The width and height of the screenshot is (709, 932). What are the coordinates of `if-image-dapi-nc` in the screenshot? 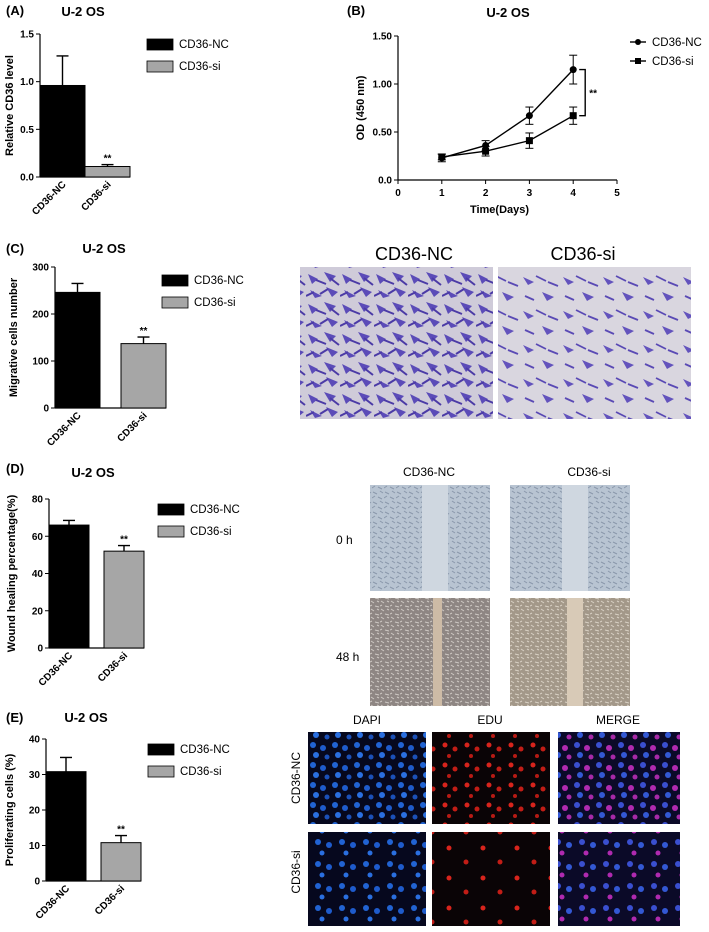 It's located at (367, 778).